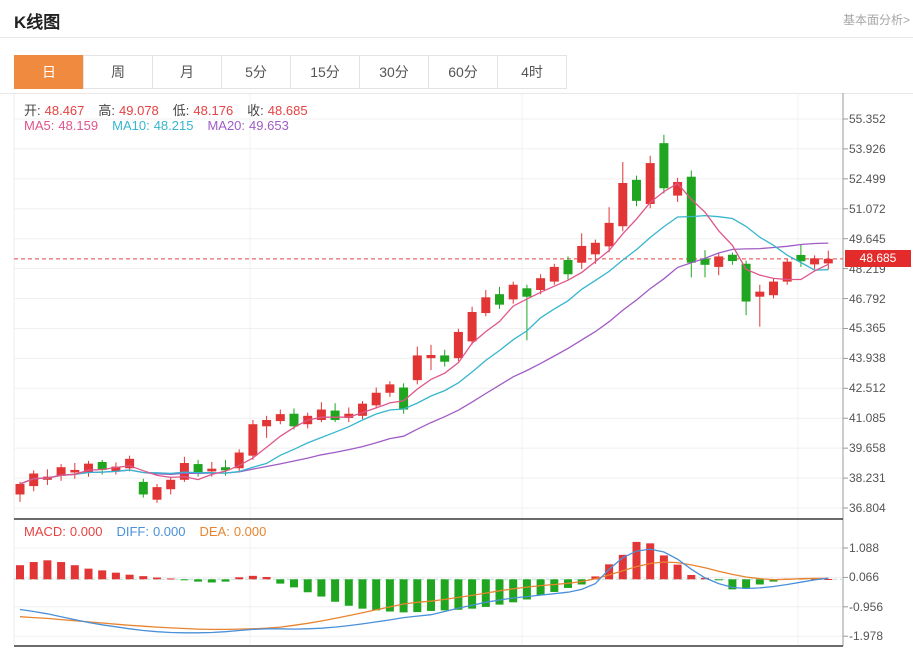 The image size is (913, 653). What do you see at coordinates (867, 148) in the screenshot?
I see `y-axis-label: 53.926` at bounding box center [867, 148].